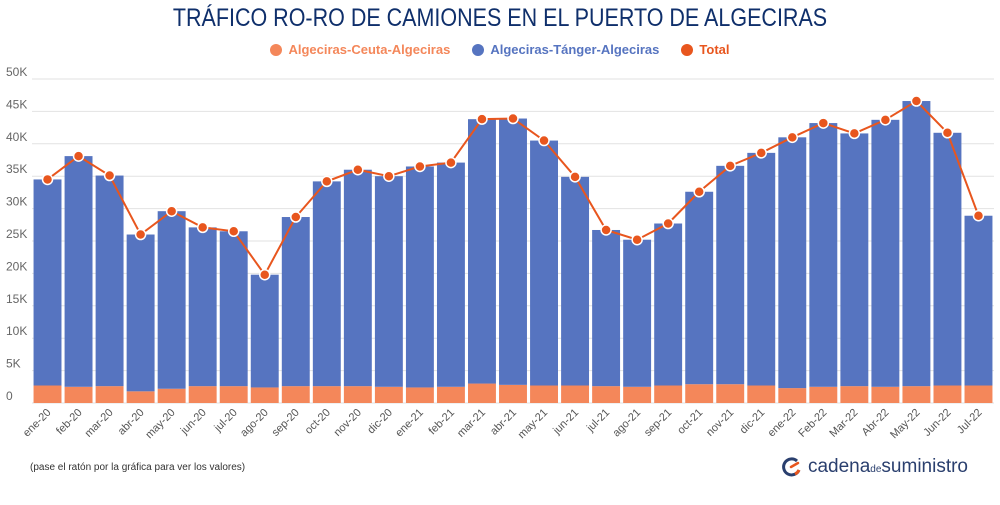 The width and height of the screenshot is (1000, 505). What do you see at coordinates (565, 49) in the screenshot?
I see `legend-item-tanger: Algeciras-Tánger-Algeciras` at bounding box center [565, 49].